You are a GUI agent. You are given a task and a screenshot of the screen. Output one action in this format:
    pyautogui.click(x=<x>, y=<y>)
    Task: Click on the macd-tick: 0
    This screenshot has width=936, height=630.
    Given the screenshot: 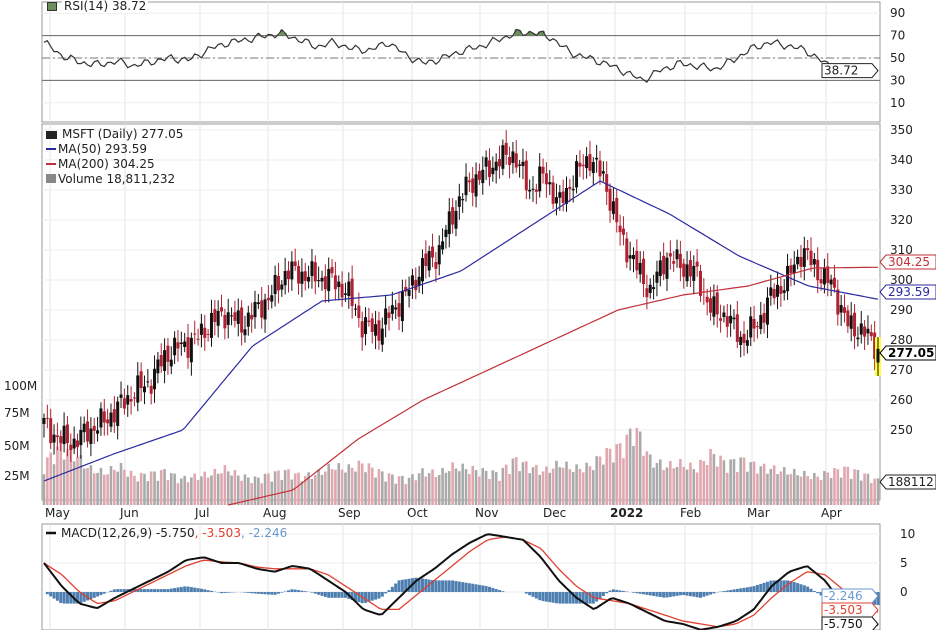 What is the action you would take?
    pyautogui.click(x=904, y=592)
    